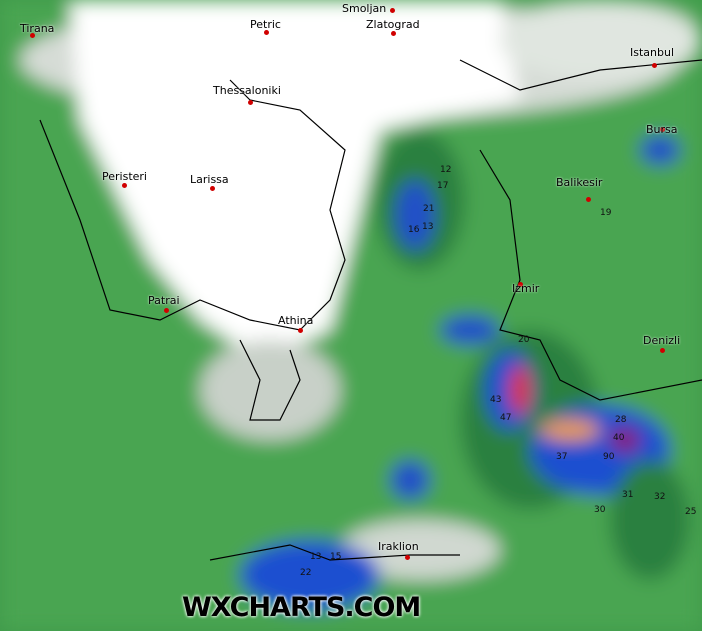  What do you see at coordinates (393, 24) in the screenshot?
I see `city-label: Zlatograd` at bounding box center [393, 24].